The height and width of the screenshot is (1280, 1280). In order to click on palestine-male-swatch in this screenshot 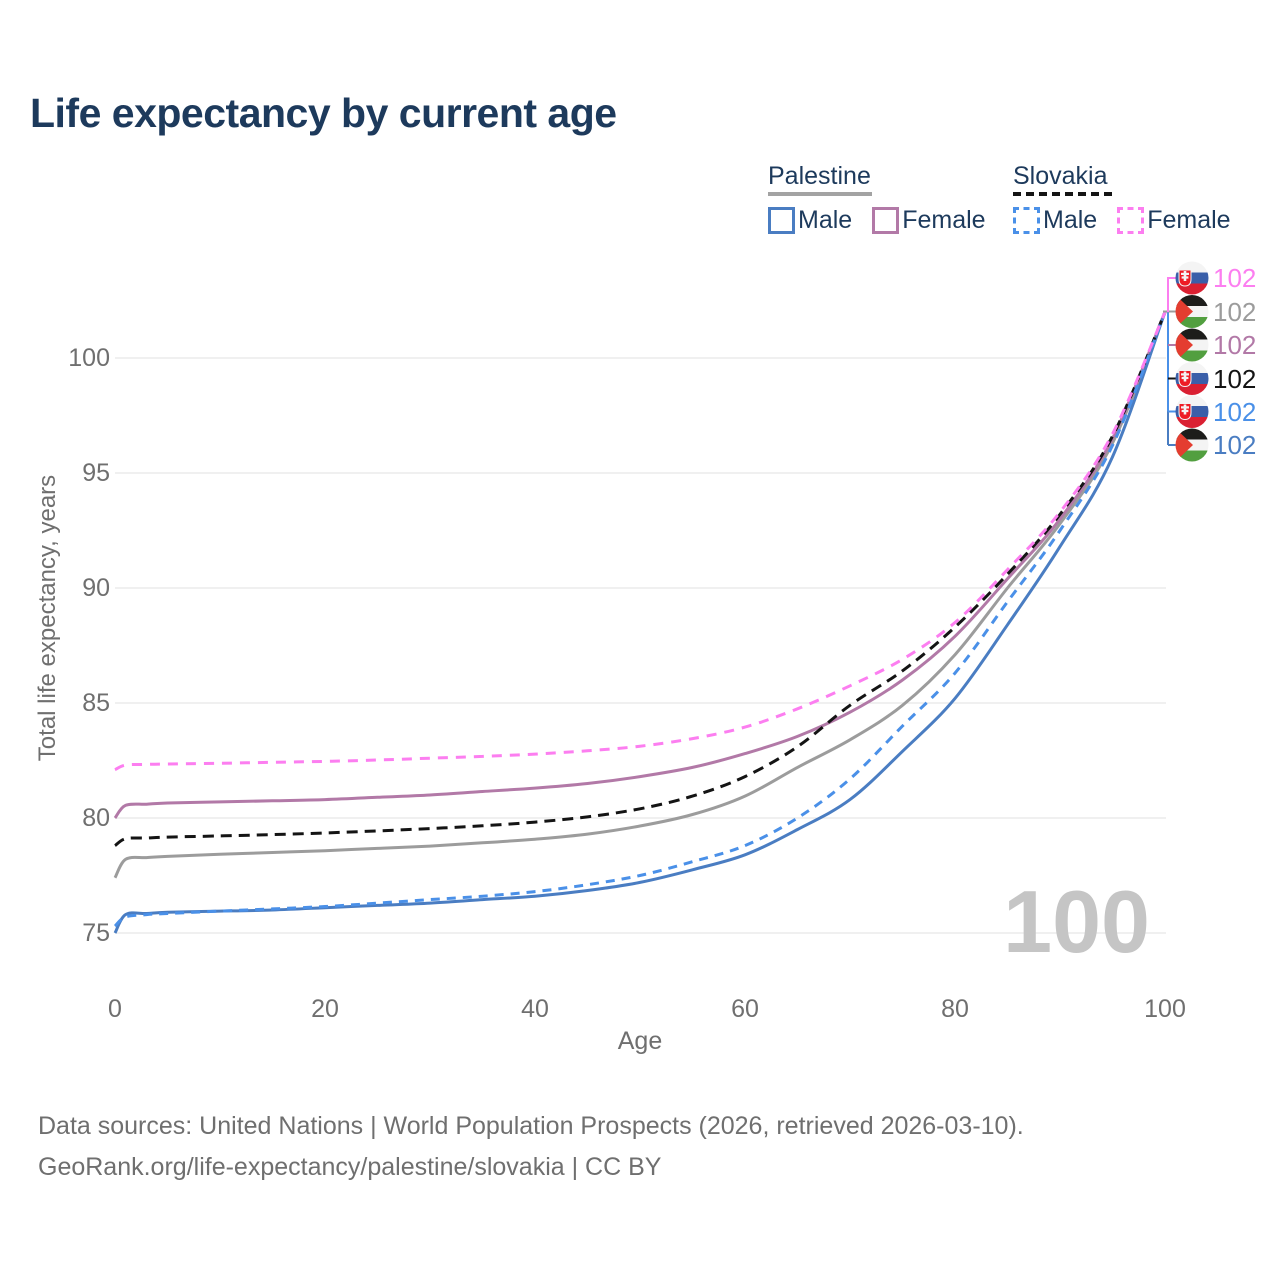, I will do `click(781, 220)`.